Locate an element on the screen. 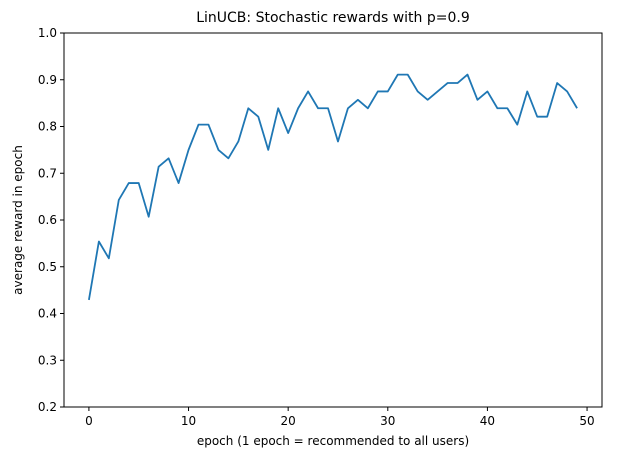  x-tick-label: 10 is located at coordinates (188, 421).